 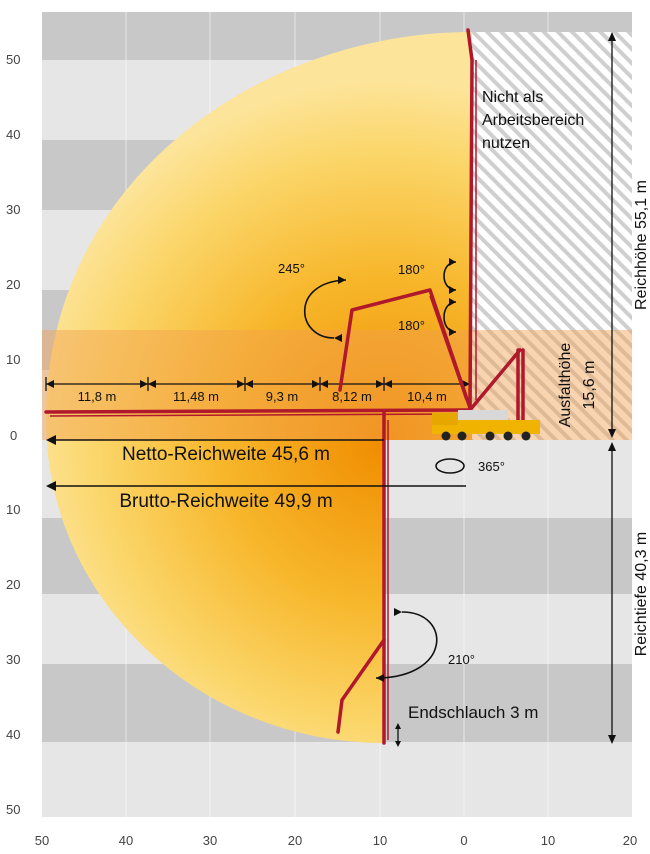 What do you see at coordinates (461, 659) in the screenshot?
I see `angle-210-label: 210°` at bounding box center [461, 659].